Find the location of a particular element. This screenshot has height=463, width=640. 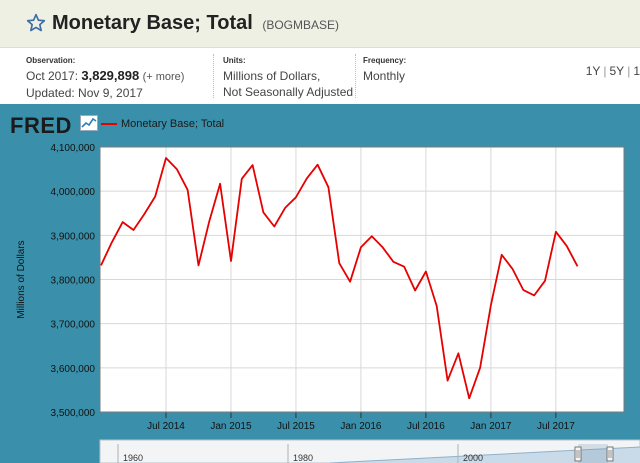

range-more-button: 1 is located at coordinates (636, 71).